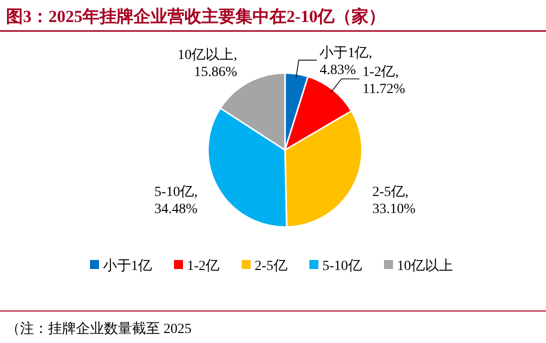 This screenshot has height=343, width=546. What do you see at coordinates (176, 200) in the screenshot?
I see `data-label: 5-10亿,34.48%` at bounding box center [176, 200].